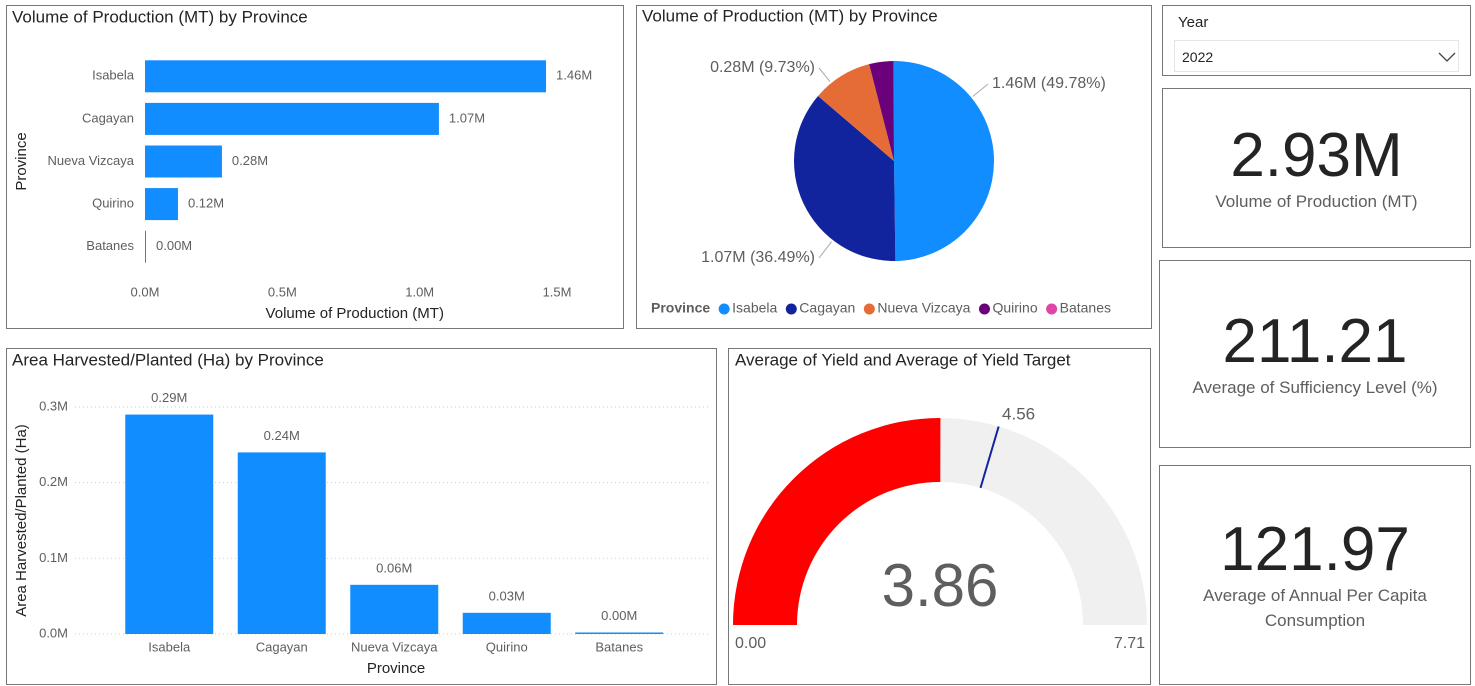  Describe the element at coordinates (53, 481) in the screenshot. I see `y-tick-label: 0.2M` at that location.